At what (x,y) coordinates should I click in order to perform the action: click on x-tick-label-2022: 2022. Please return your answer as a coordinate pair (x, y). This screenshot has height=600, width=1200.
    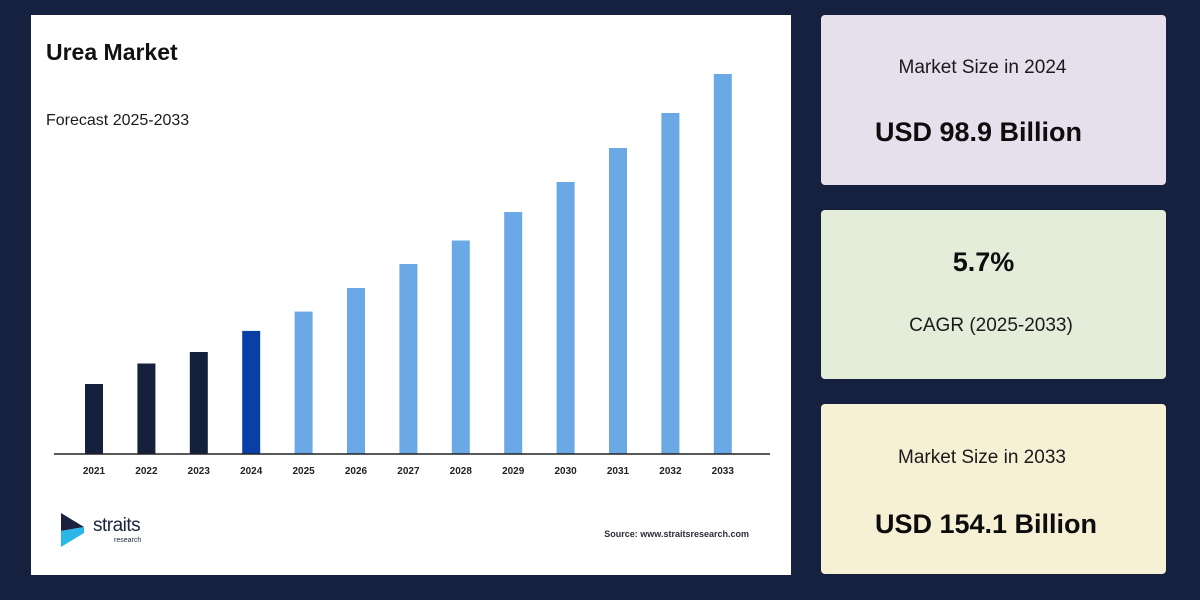
    Looking at the image, I should click on (146, 471).